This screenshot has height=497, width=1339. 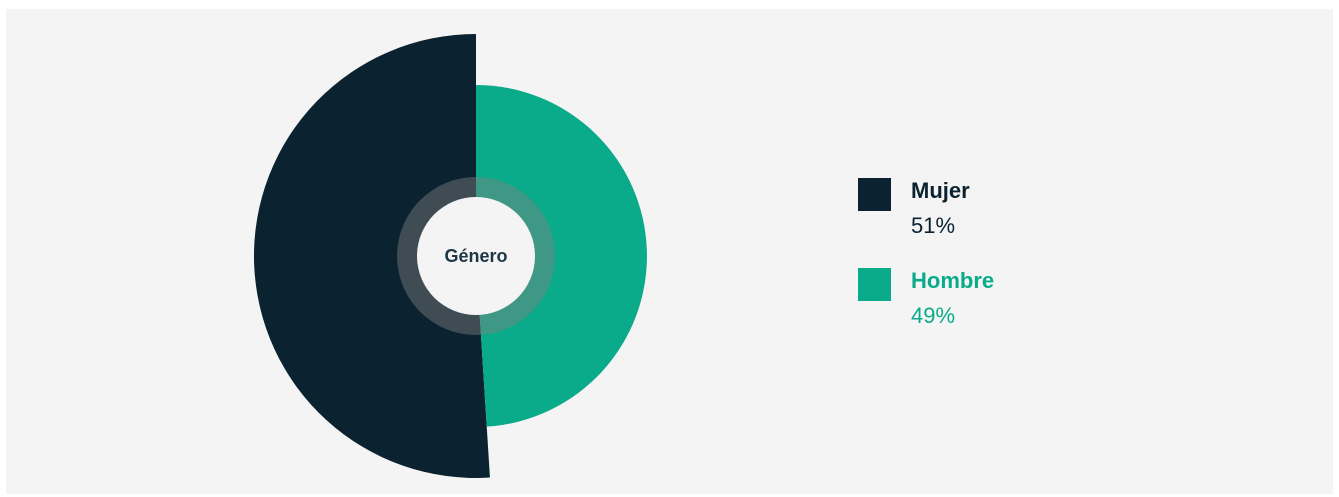 What do you see at coordinates (561, 256) in the screenshot?
I see `pie-slice-hombre` at bounding box center [561, 256].